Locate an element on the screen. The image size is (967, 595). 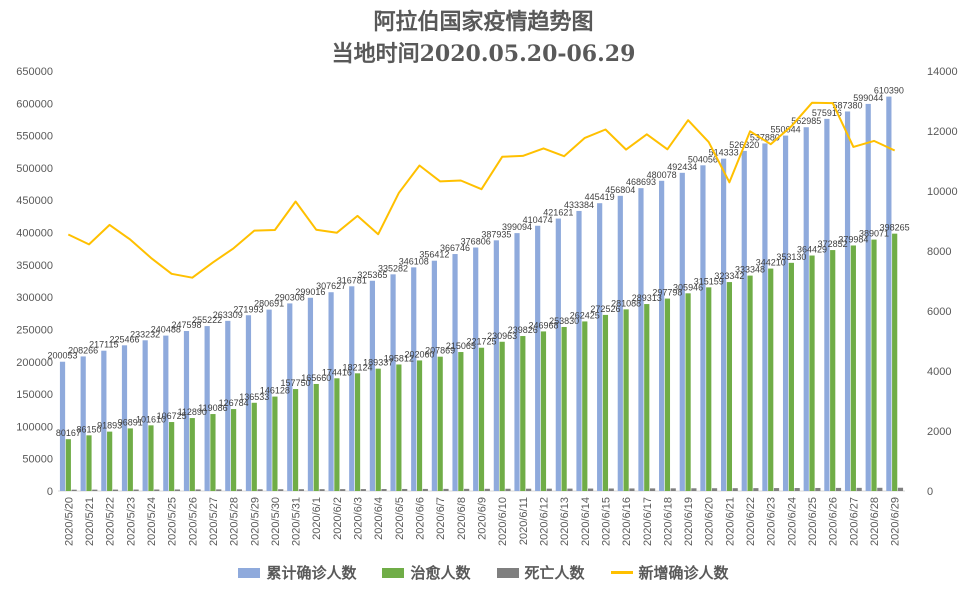
x-tick-label: 2020/5/28 is located at coordinates (235, 521).